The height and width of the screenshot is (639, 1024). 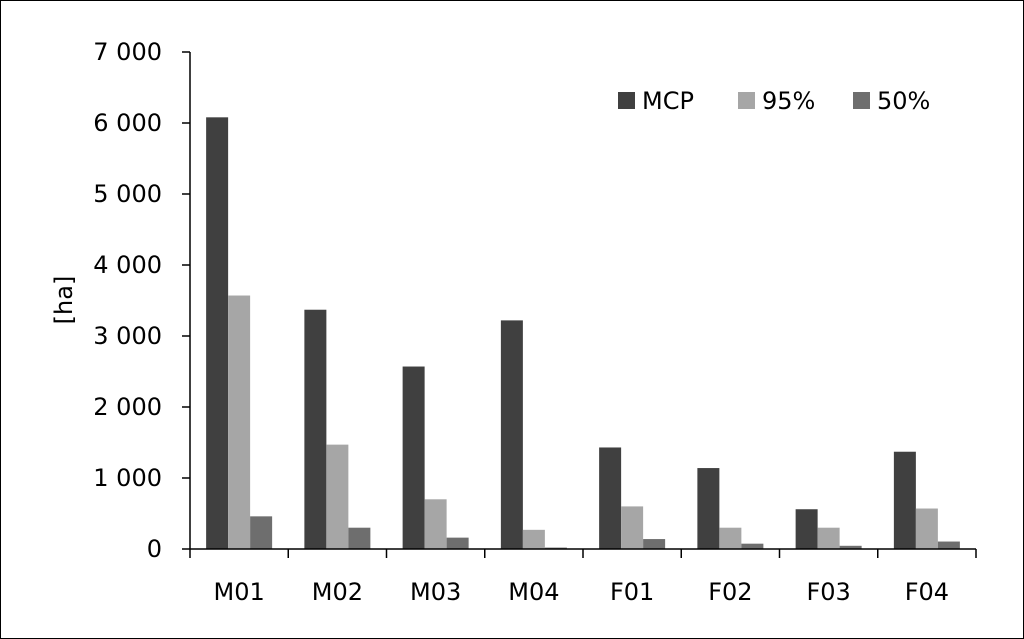 I want to click on y-tick-label: 0, so click(x=154, y=549).